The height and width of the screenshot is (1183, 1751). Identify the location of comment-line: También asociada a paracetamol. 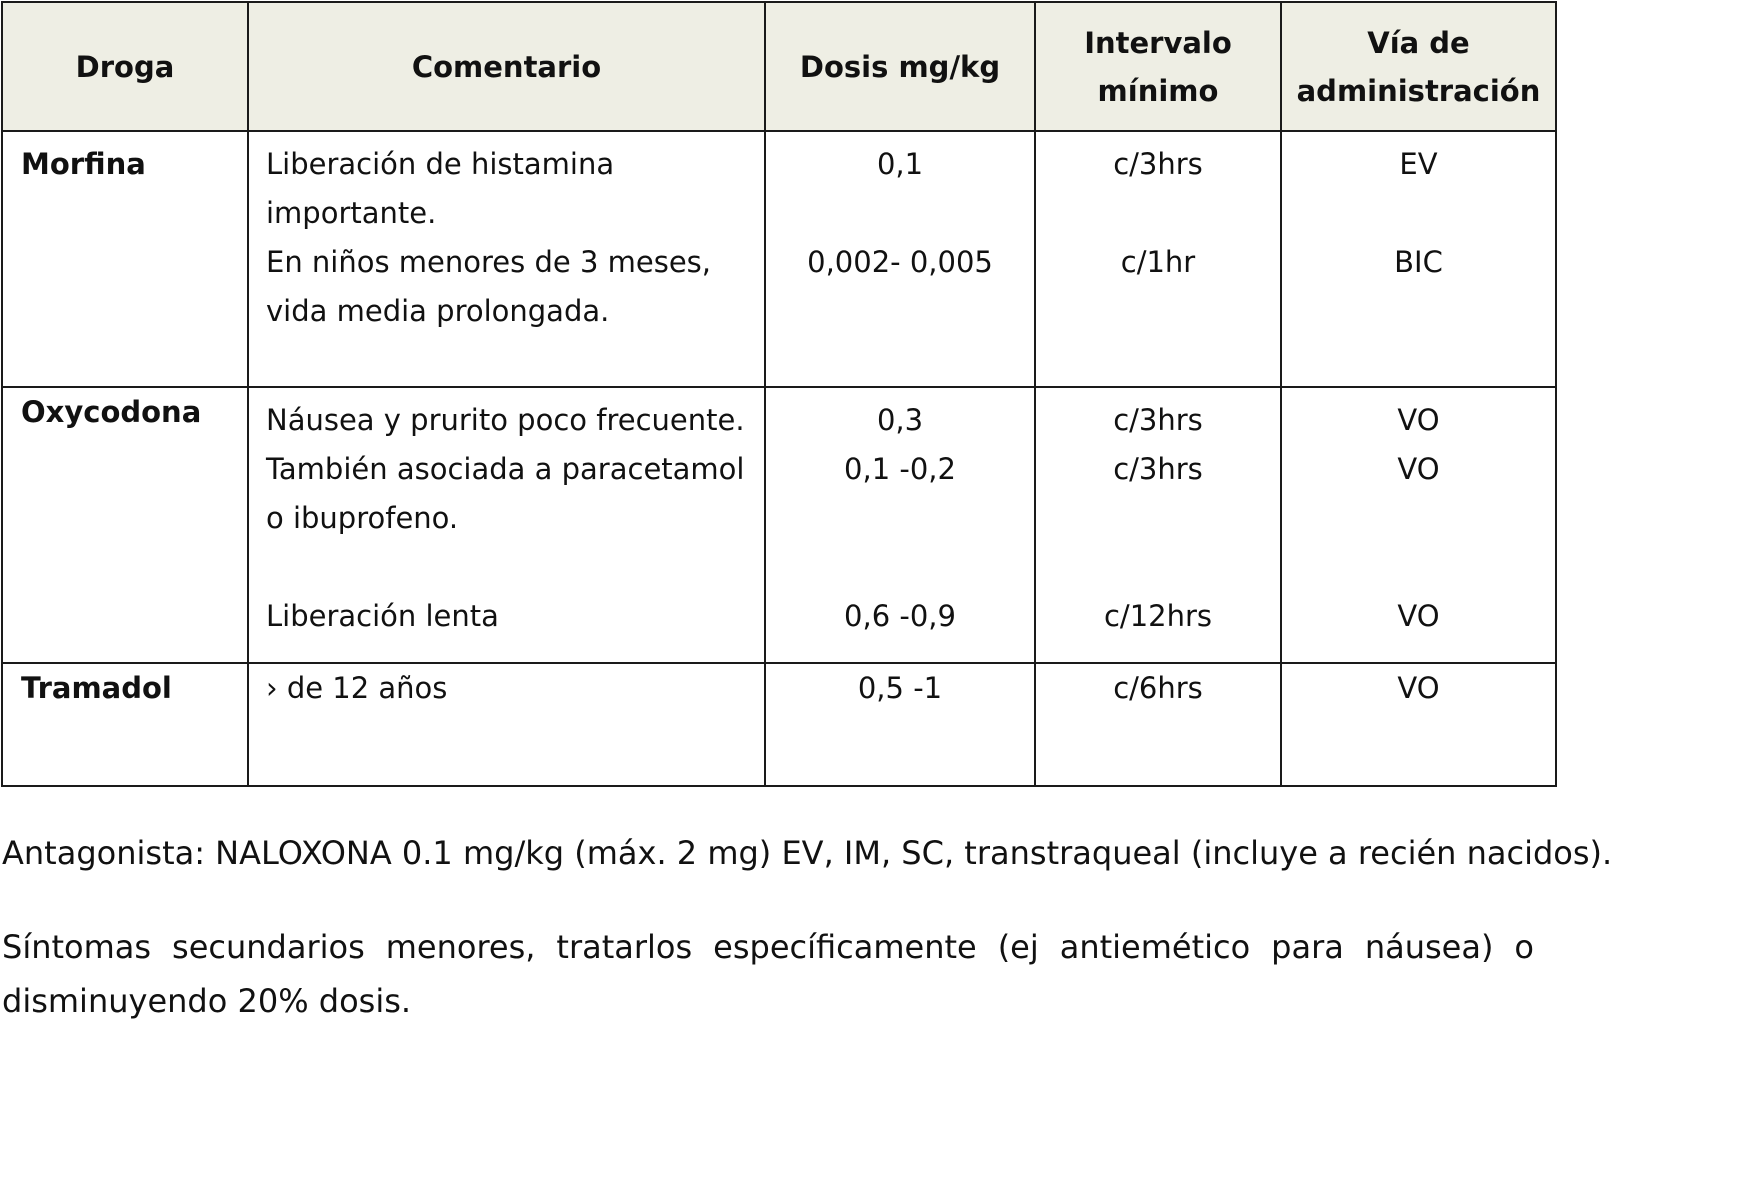
(505, 469).